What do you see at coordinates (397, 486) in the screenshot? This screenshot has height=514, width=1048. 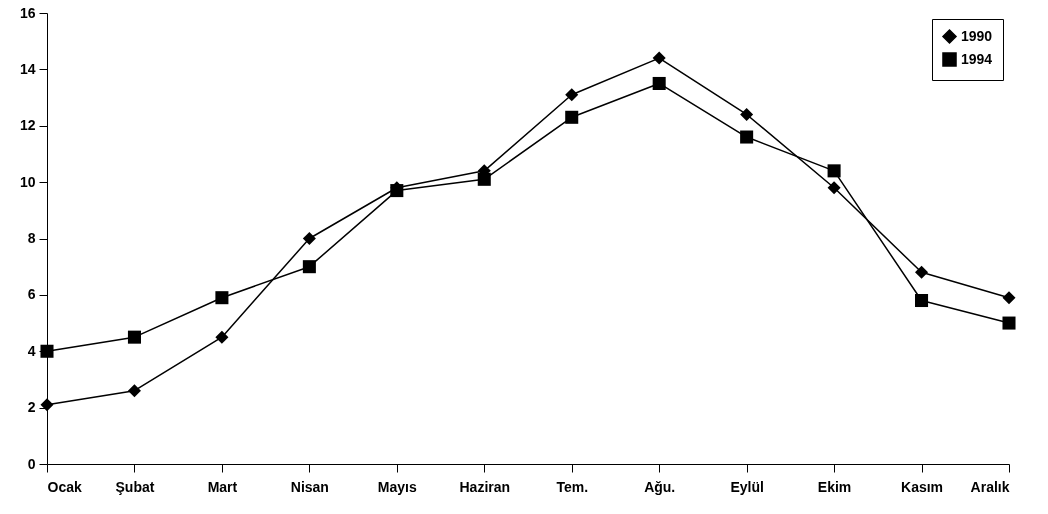 I see `x-tick-label: Mayıs` at bounding box center [397, 486].